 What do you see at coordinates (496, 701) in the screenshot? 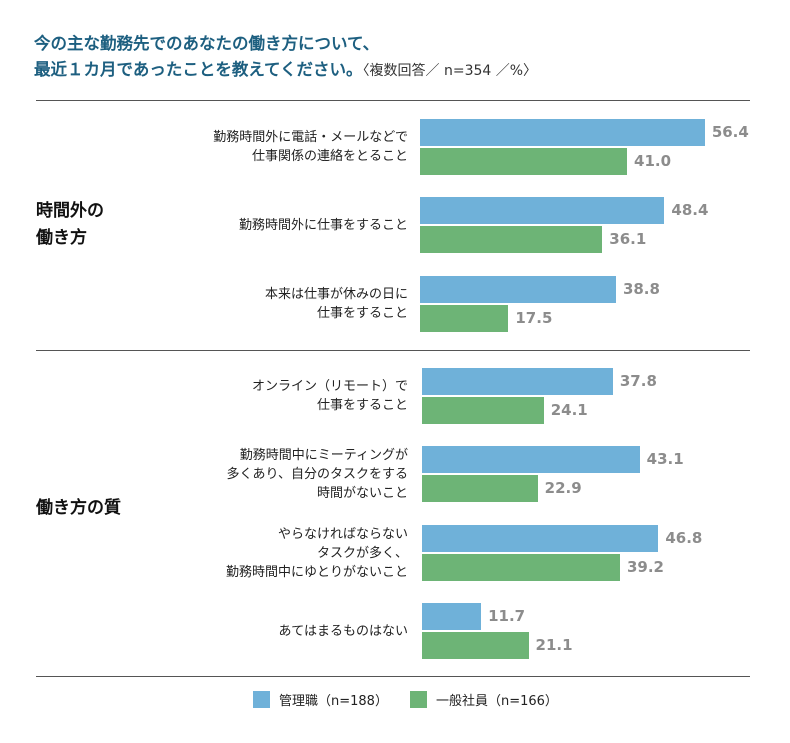
I see `legend-label-staff: 一般社員（n=166）` at bounding box center [496, 701].